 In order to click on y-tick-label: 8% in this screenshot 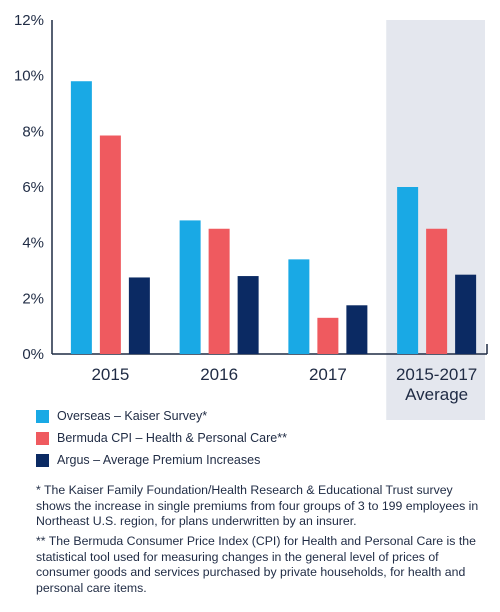, I will do `click(33, 131)`.